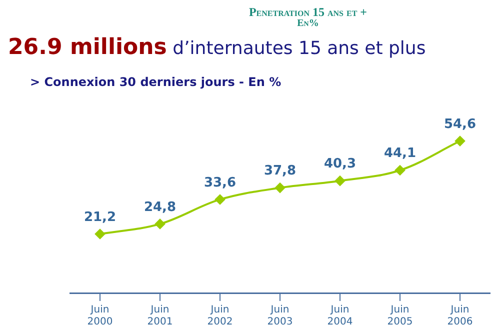 The height and width of the screenshot is (334, 500). Describe the element at coordinates (156, 82) in the screenshot. I see `text: > Connexion 30 derniers jours - En %` at that location.